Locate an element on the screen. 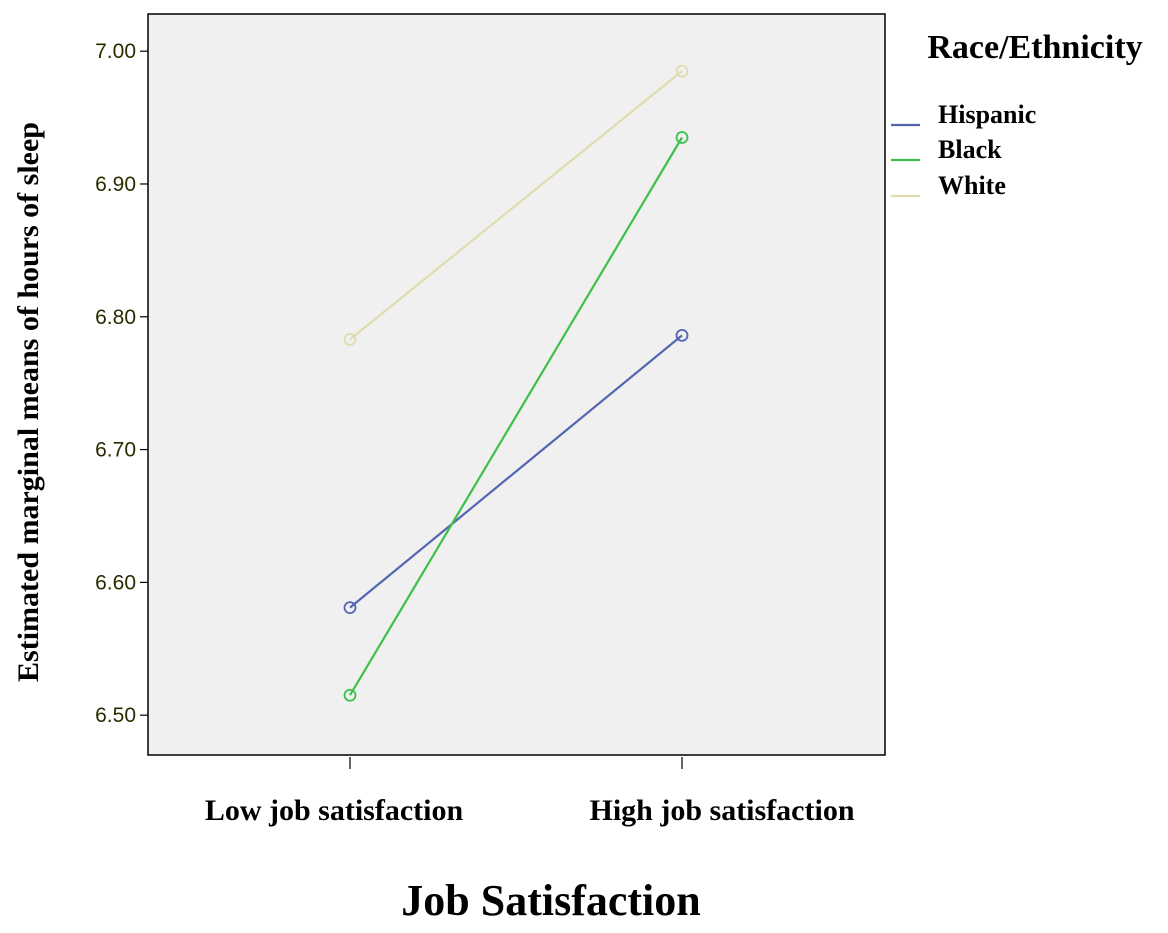  legend-label: Black is located at coordinates (970, 149).